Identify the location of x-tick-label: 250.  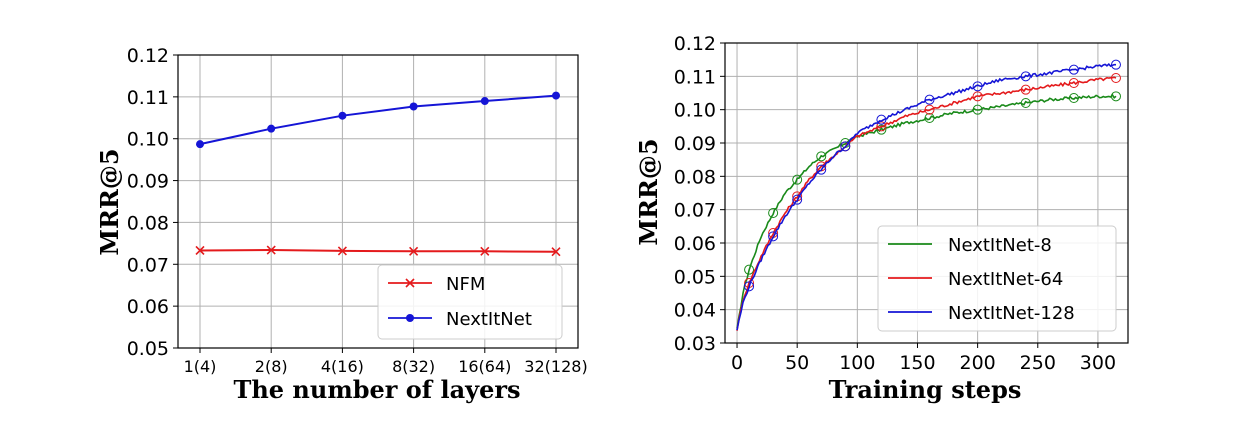
(1038, 363).